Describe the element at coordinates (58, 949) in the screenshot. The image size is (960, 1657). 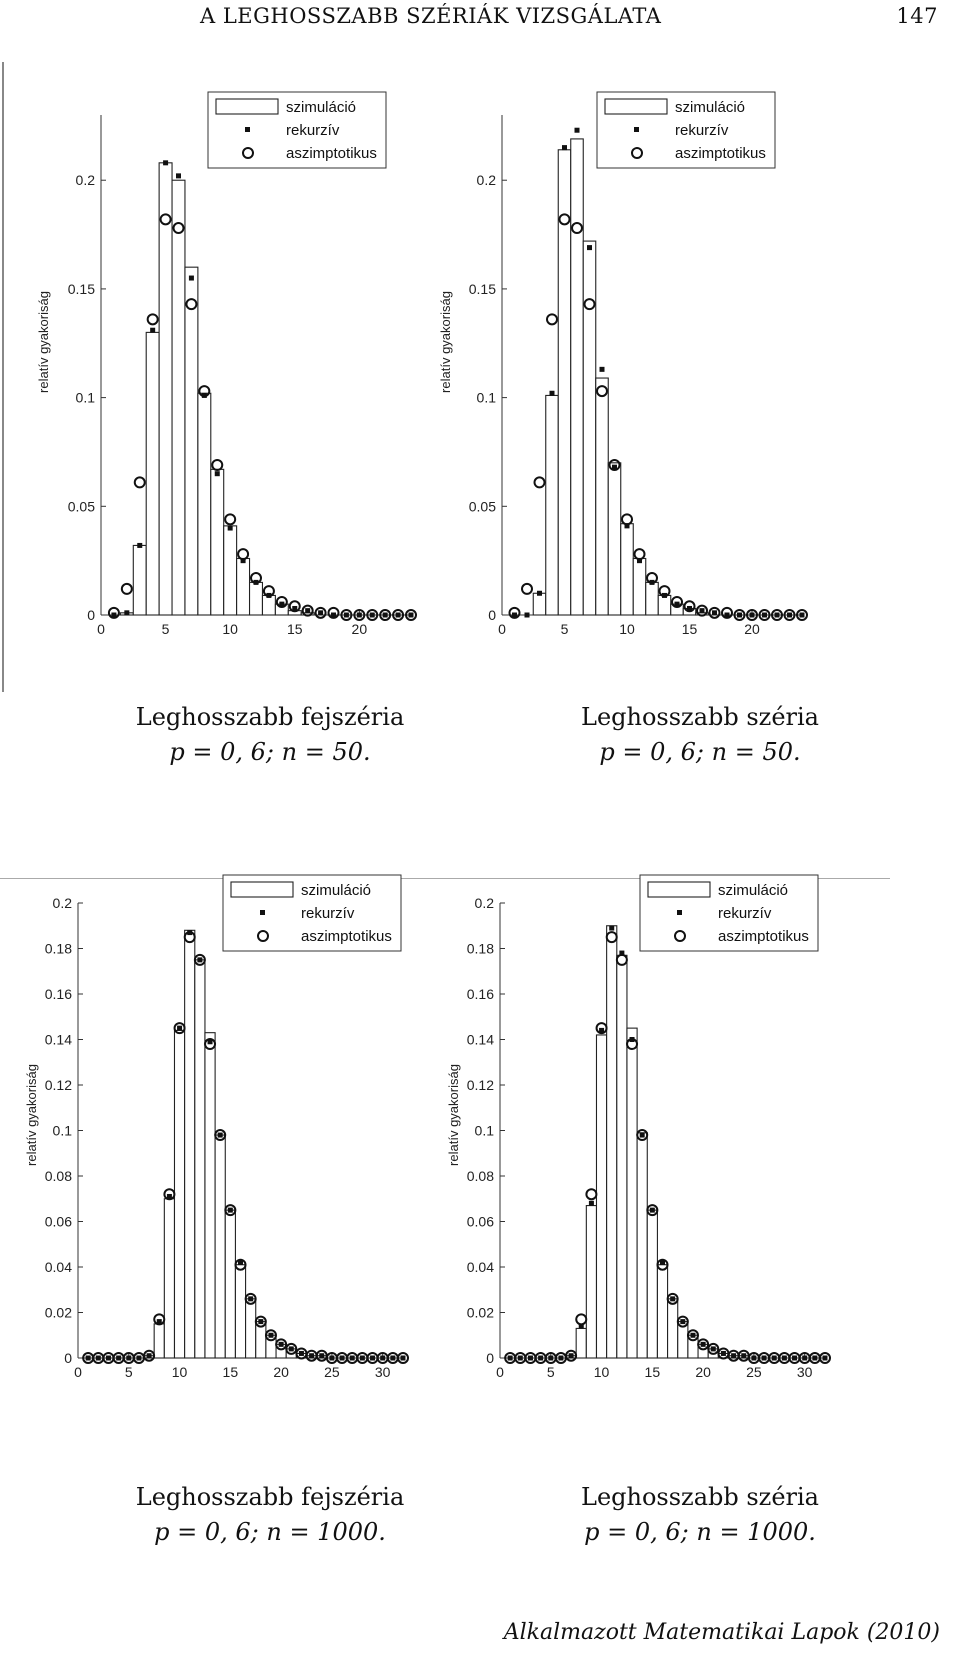
I see `y-tick-label: 0.18` at that location.